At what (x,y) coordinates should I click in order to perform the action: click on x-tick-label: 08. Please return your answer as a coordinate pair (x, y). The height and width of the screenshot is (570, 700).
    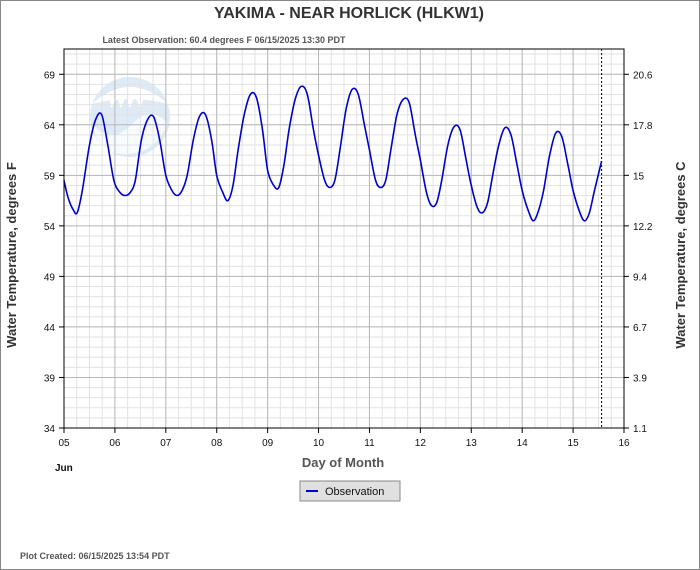
    Looking at the image, I should click on (217, 443).